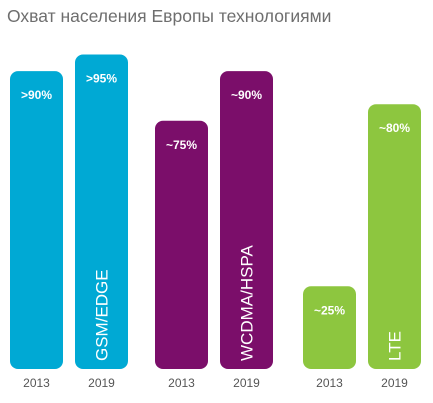  I want to click on bar-gsm-edge-2019, so click(101, 212).